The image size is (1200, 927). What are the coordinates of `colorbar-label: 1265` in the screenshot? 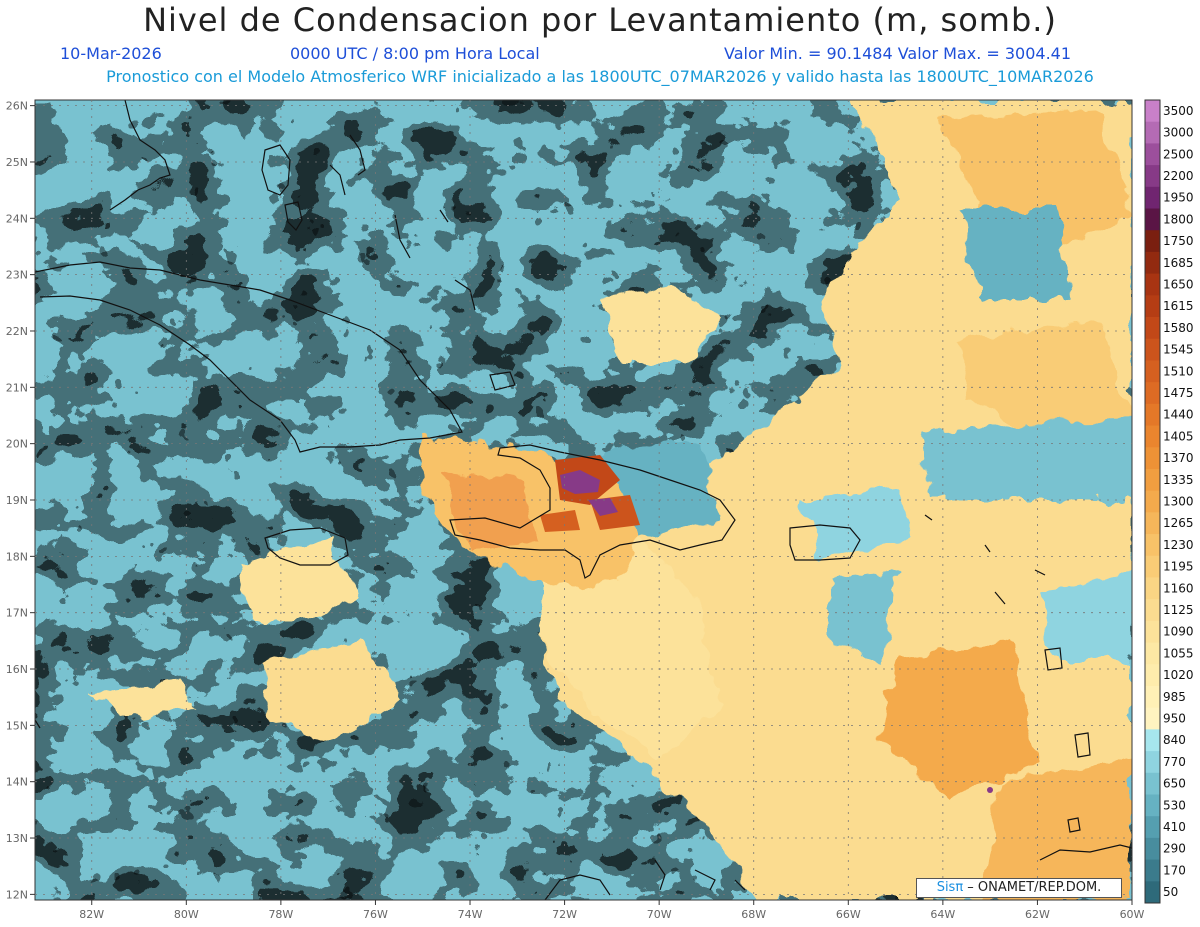 It's located at (1178, 523).